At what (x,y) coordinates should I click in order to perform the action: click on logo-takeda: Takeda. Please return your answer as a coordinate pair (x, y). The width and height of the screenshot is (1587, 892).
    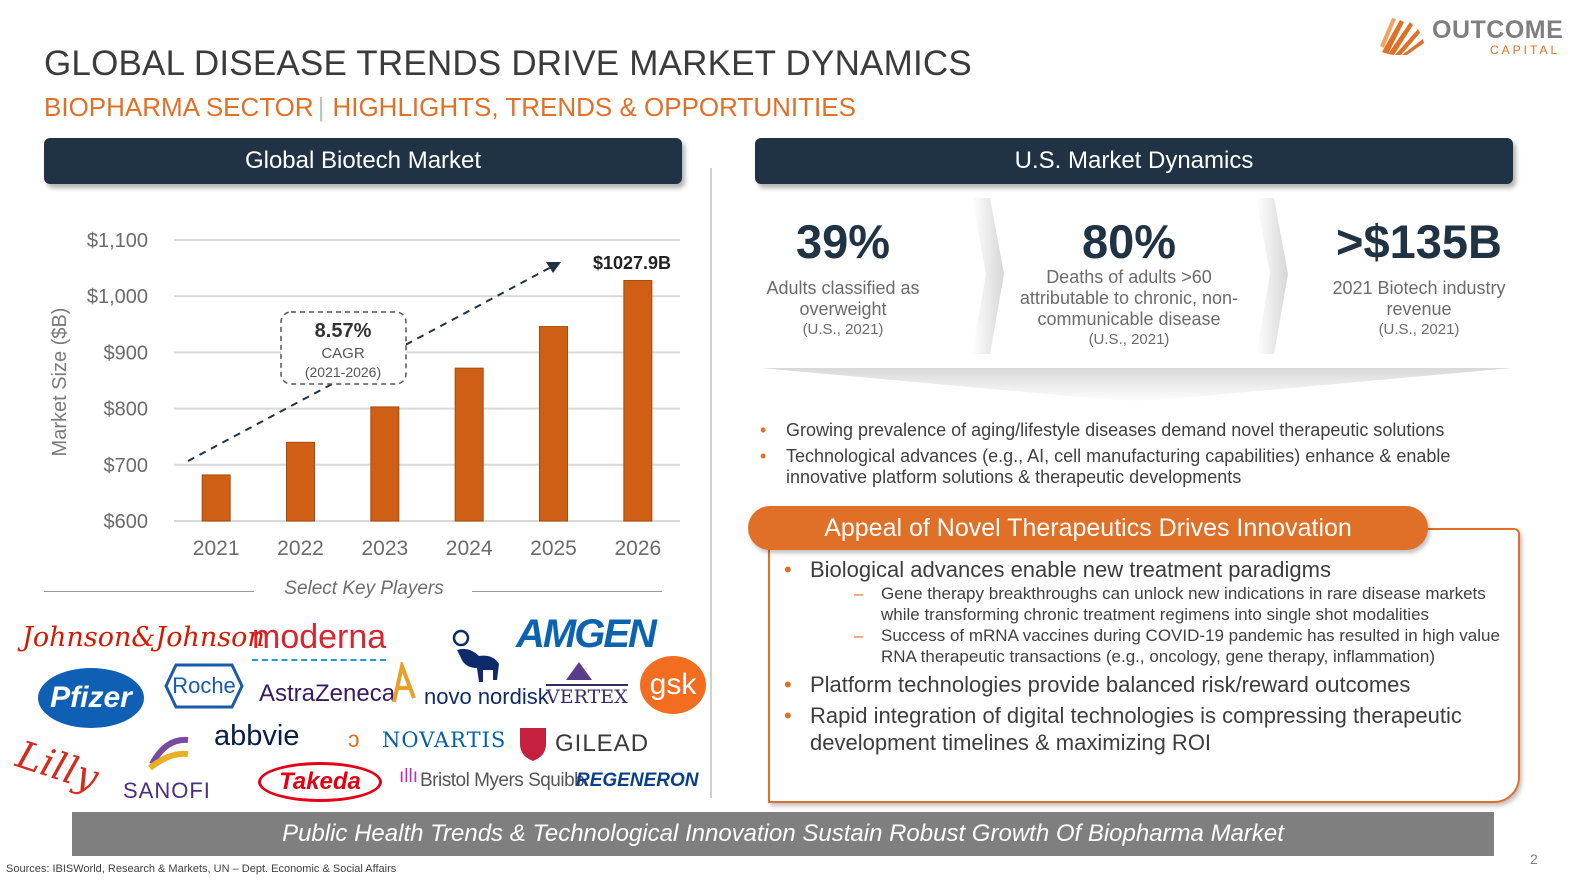
    Looking at the image, I should click on (320, 782).